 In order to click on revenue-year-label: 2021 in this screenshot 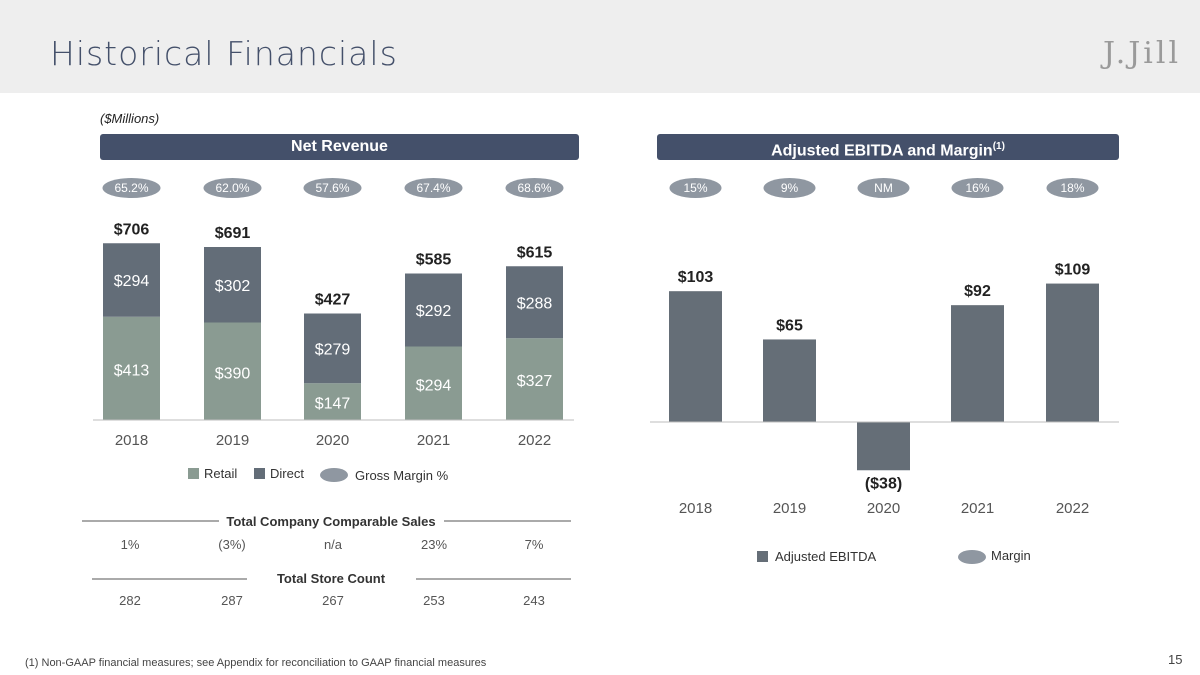, I will do `click(433, 440)`.